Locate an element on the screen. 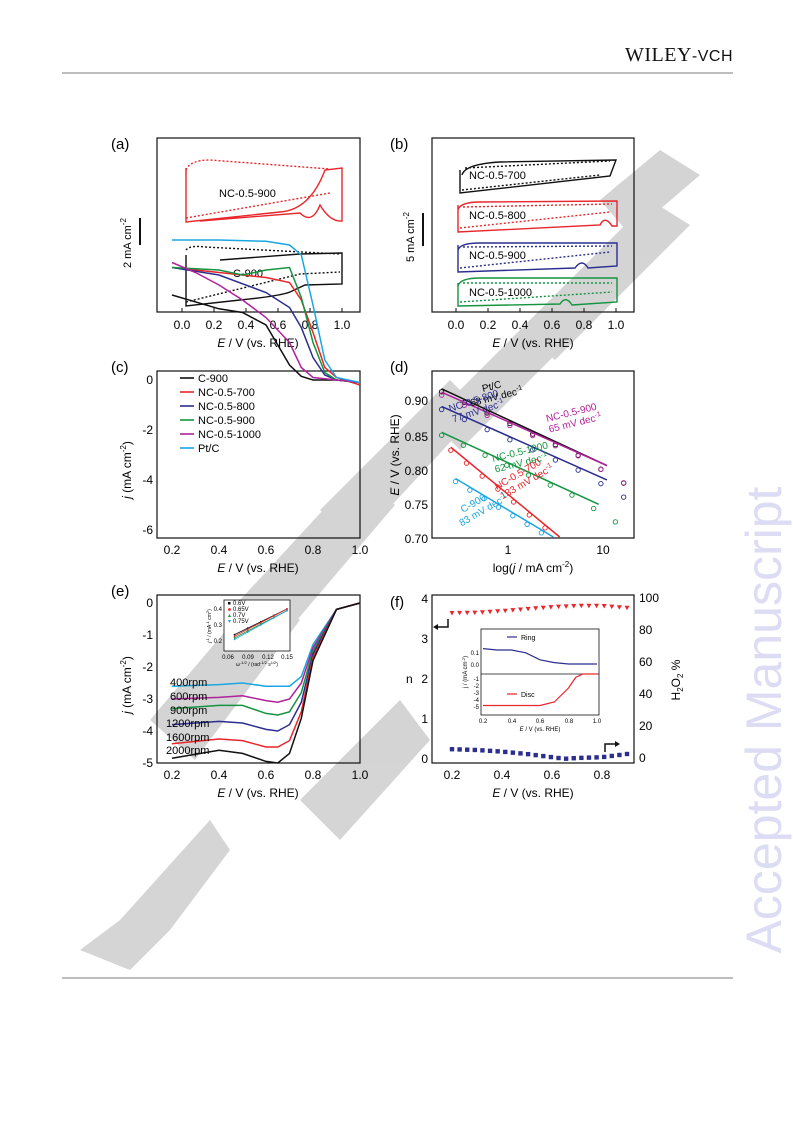 This screenshot has height=1121, width=793. panel-d-series is located at coordinates (532, 463).